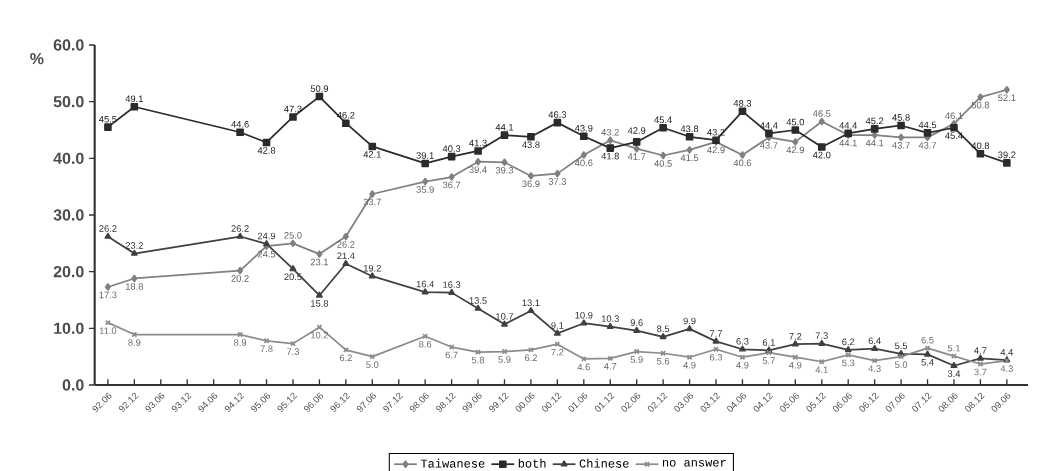 This screenshot has width=1042, height=471. I want to click on data-label: 46.3, so click(557, 114).